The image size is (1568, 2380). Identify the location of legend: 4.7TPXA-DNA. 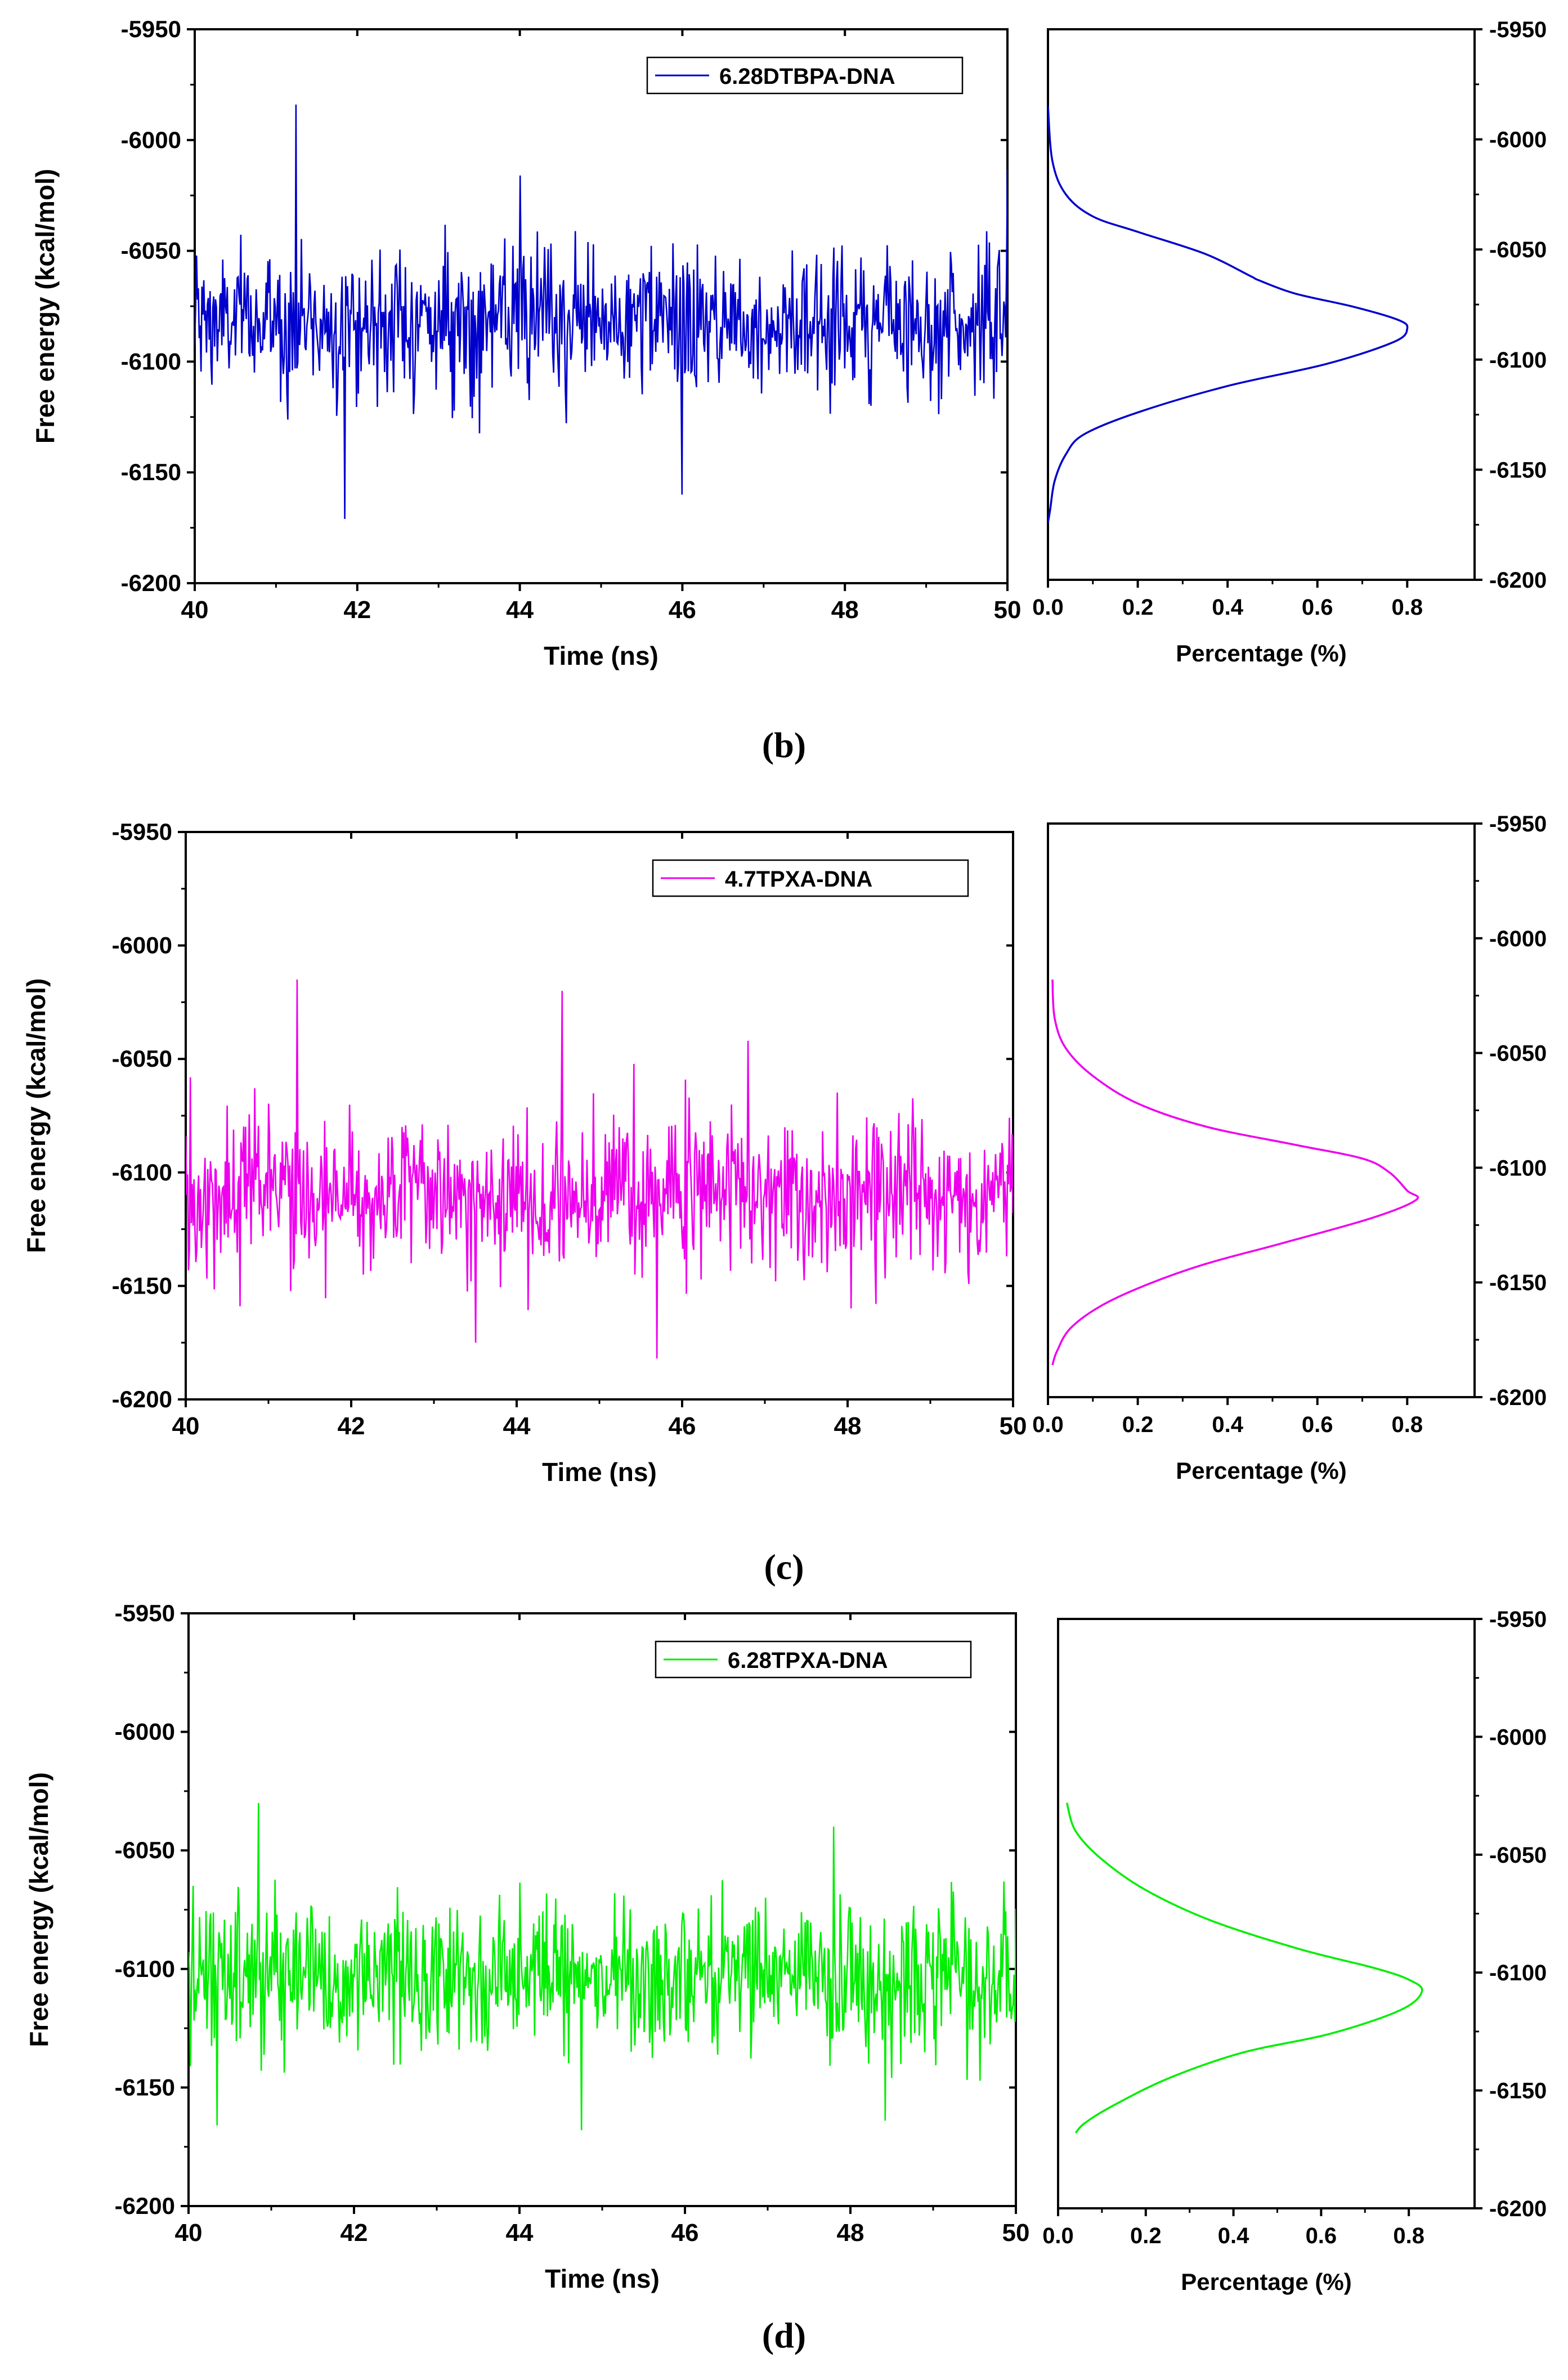
(810, 878).